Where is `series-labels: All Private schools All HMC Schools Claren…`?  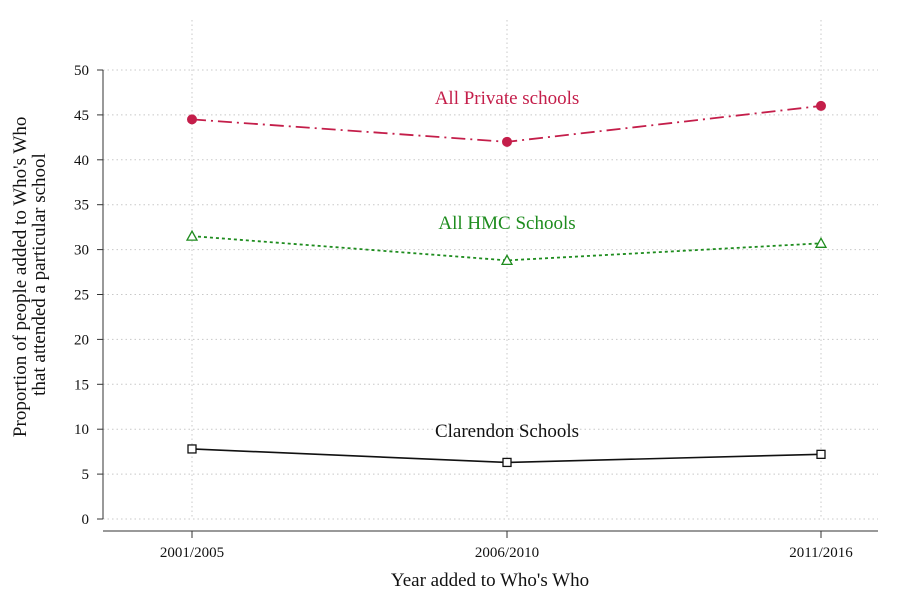
series-labels: All Private schools All HMC Schools Claren… is located at coordinates (507, 265).